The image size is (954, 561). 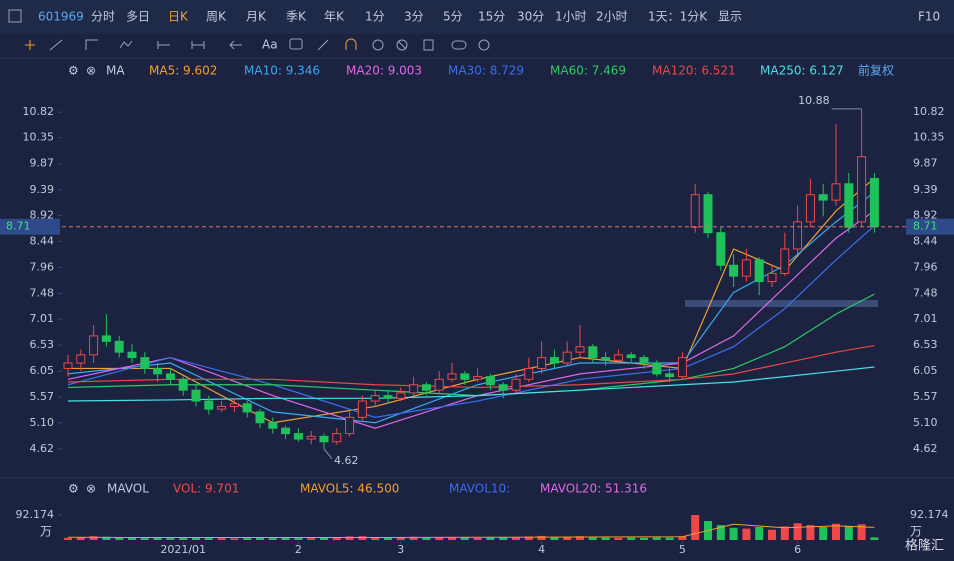 I want to click on vol-indicator: MAVOL, so click(x=128, y=489).